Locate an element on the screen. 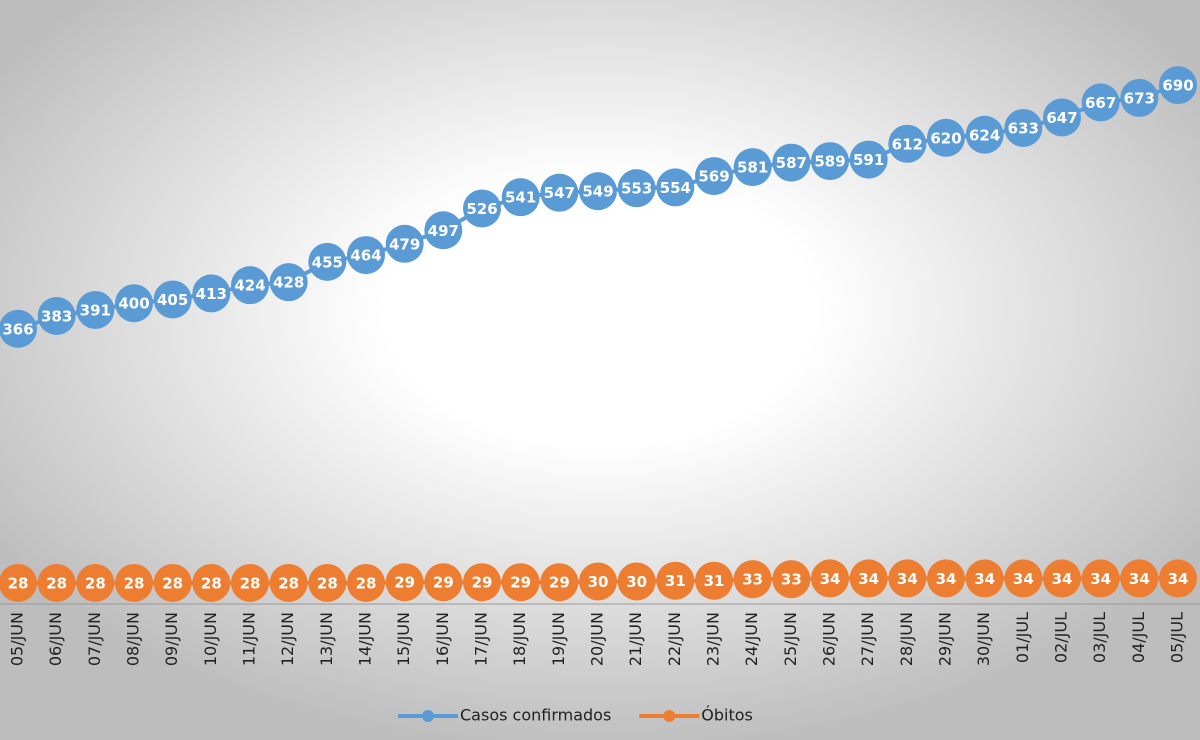  legend-label: Óbitos is located at coordinates (727, 715).